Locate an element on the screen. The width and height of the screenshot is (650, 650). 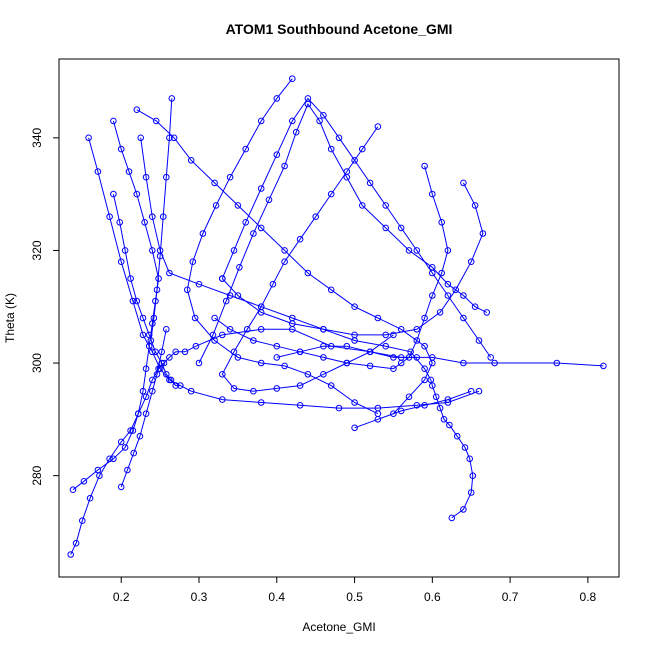
x-tick-label: 0.3 is located at coordinates (199, 597).